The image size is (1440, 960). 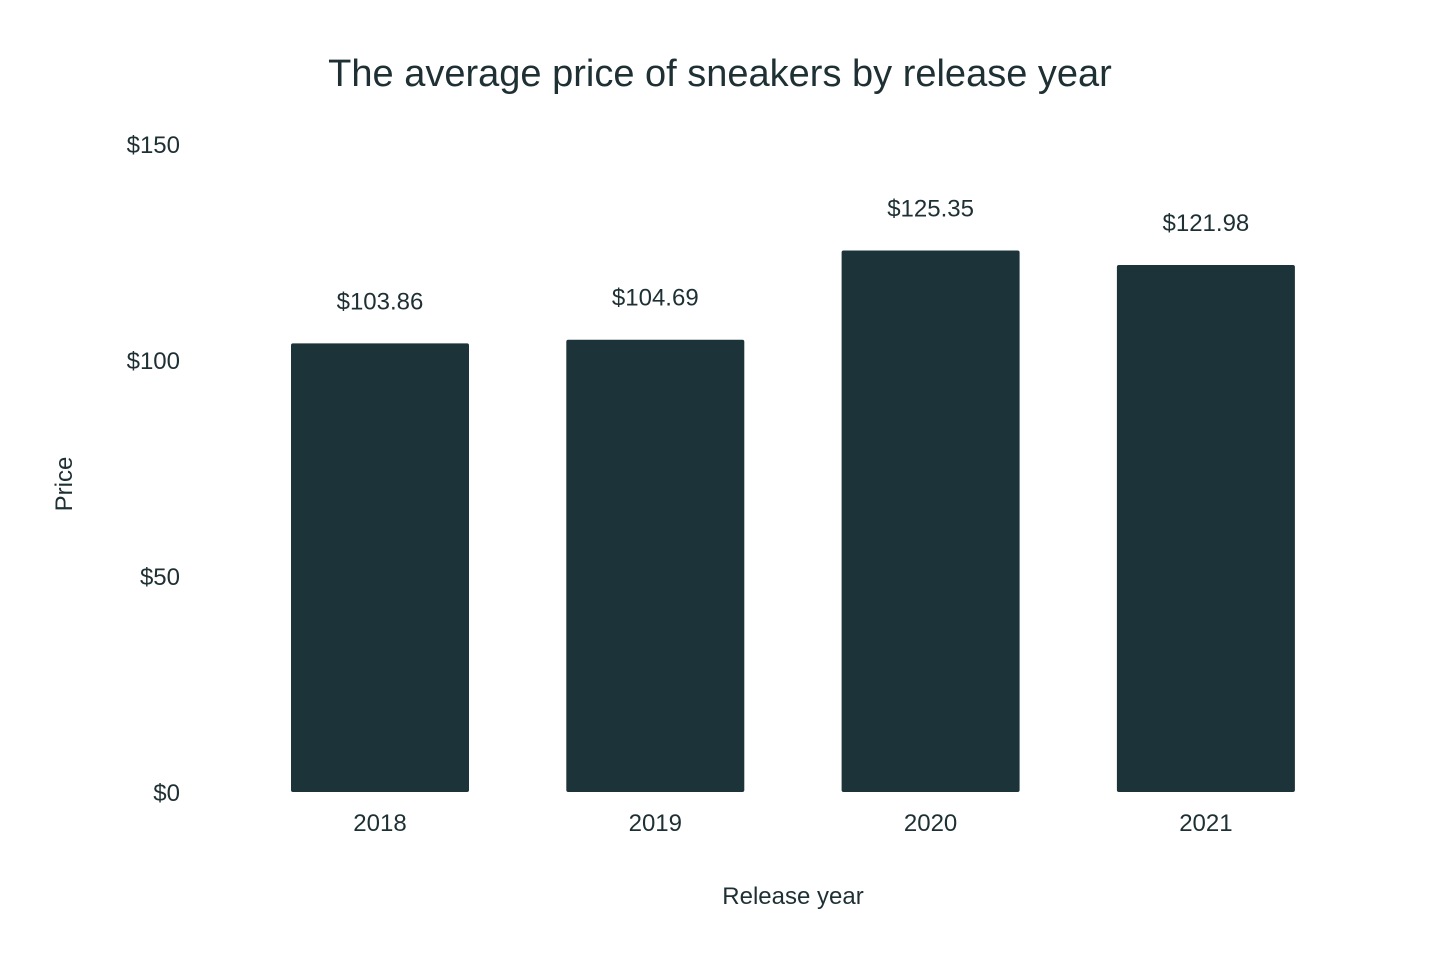 I want to click on y-tick-label: $100, so click(x=153, y=361).